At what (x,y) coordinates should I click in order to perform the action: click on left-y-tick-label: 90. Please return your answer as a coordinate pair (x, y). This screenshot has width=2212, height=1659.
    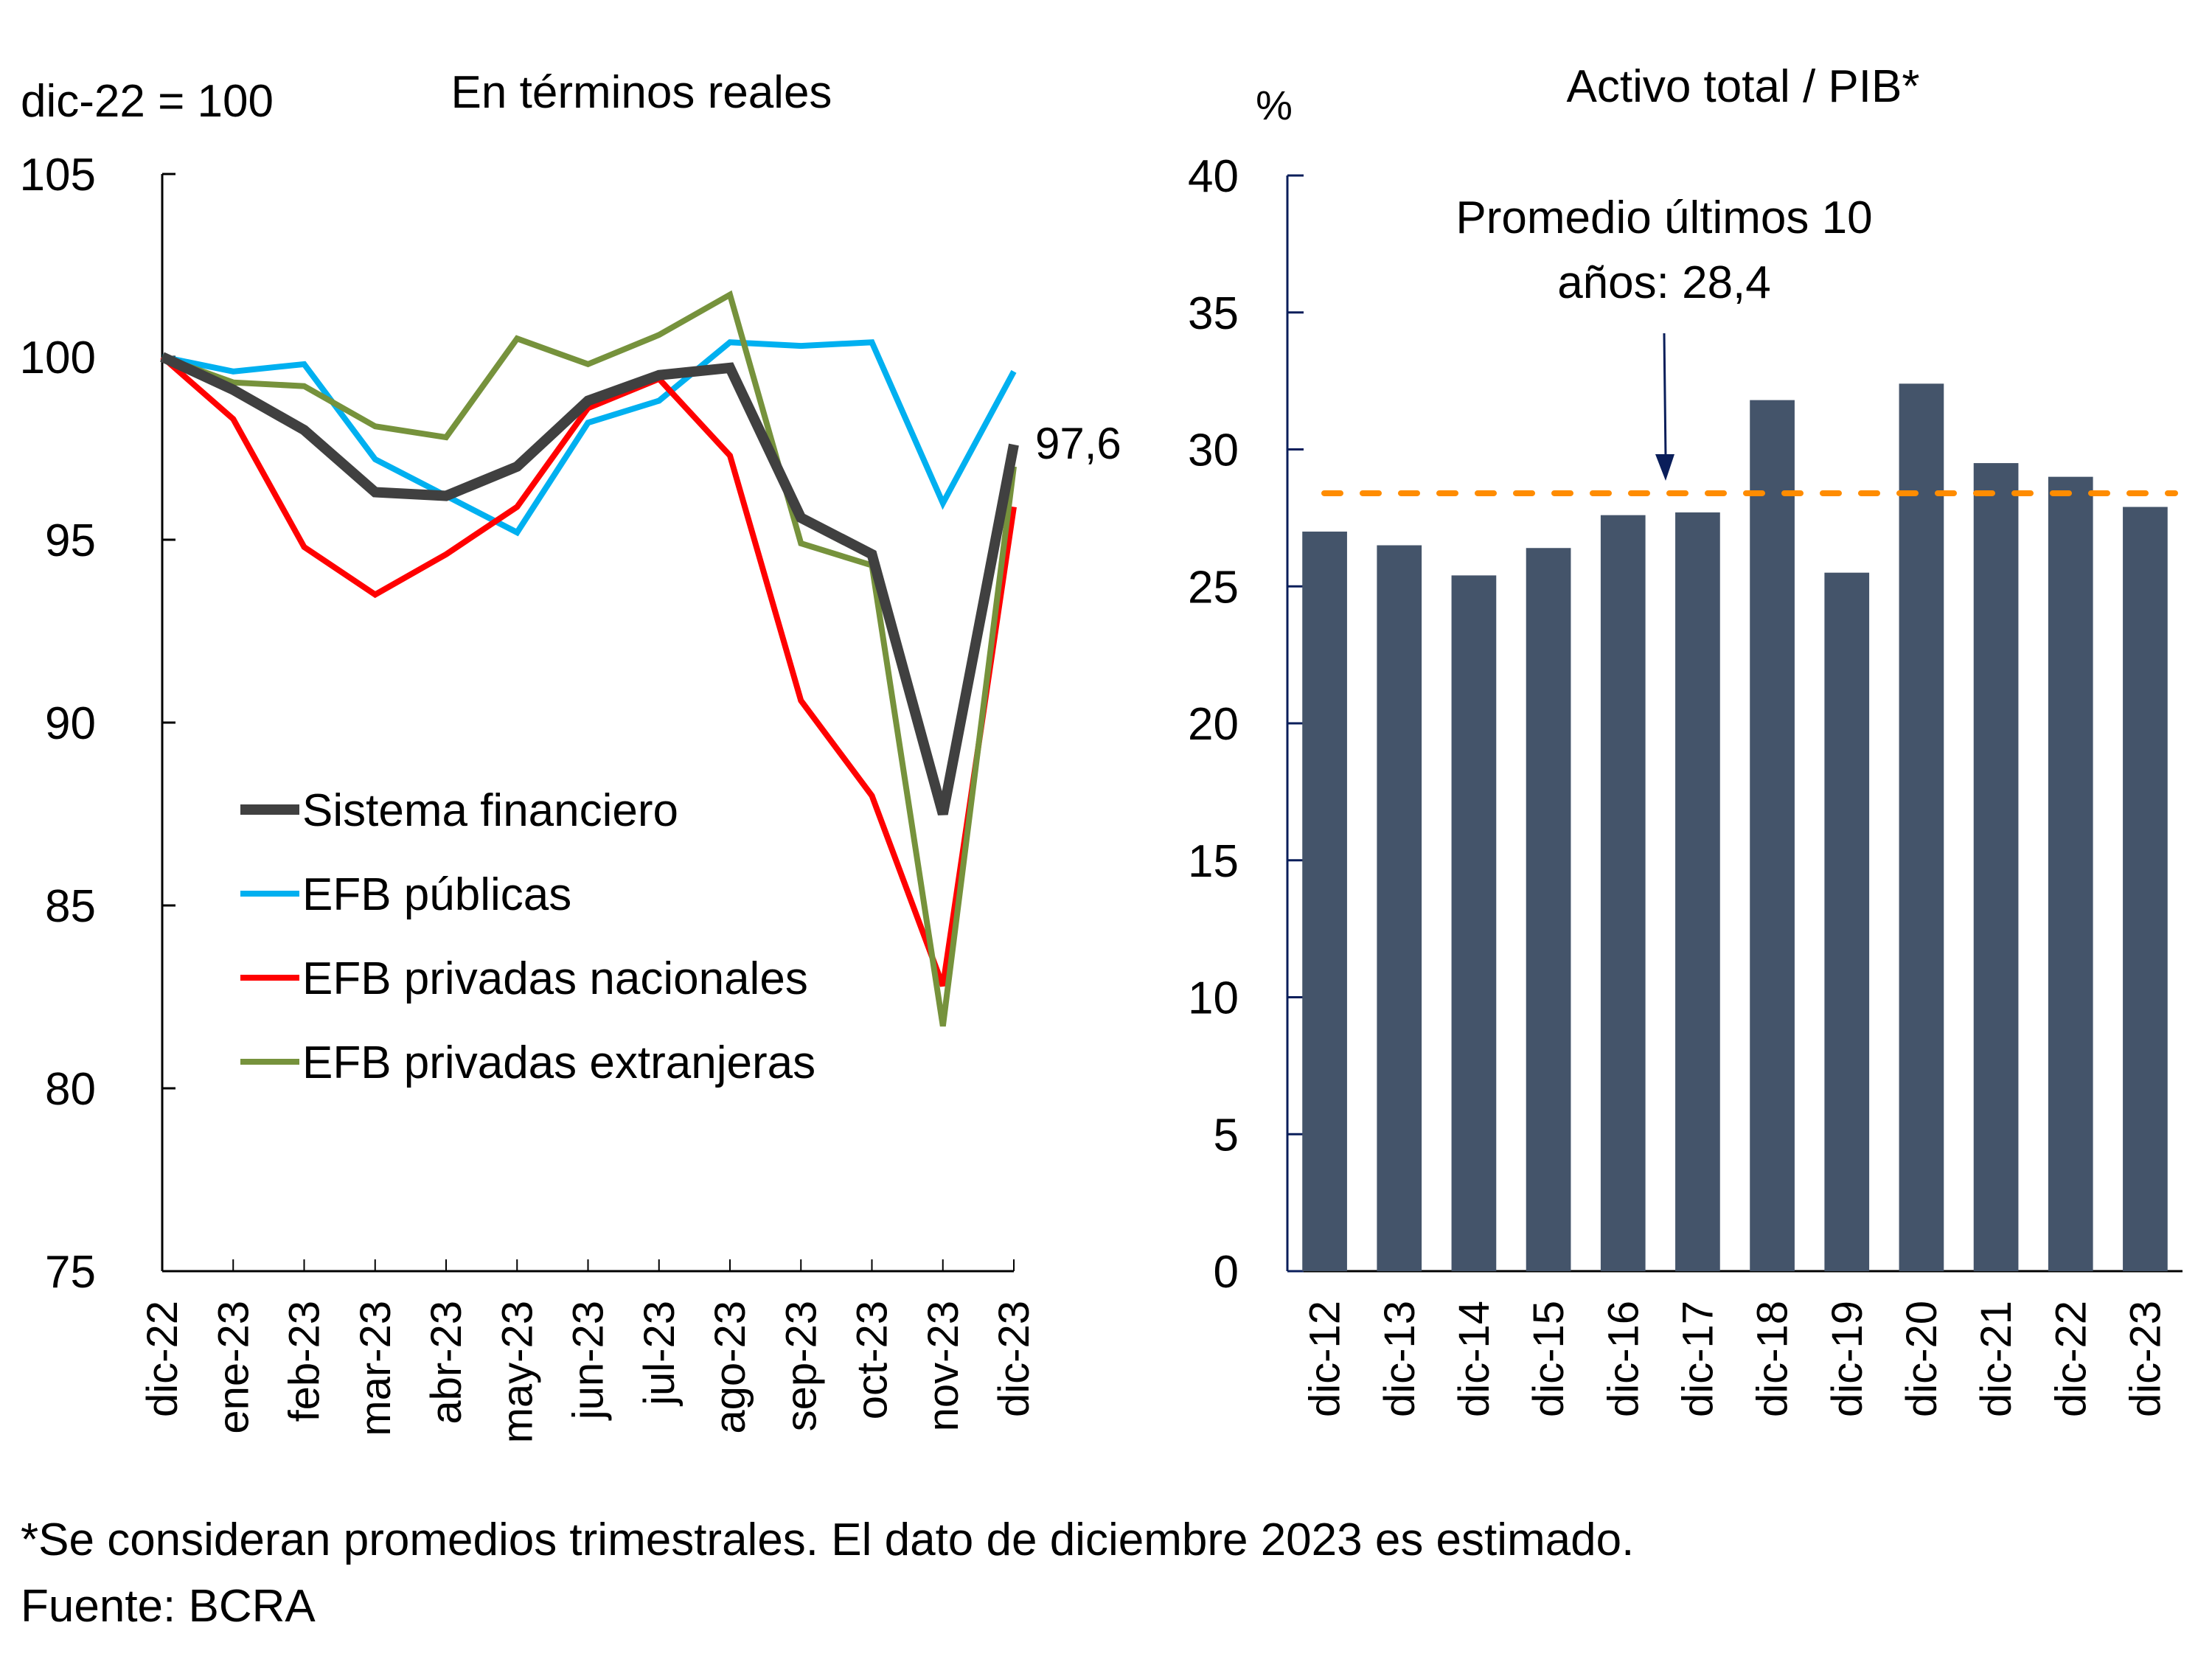
    Looking at the image, I should click on (70, 723).